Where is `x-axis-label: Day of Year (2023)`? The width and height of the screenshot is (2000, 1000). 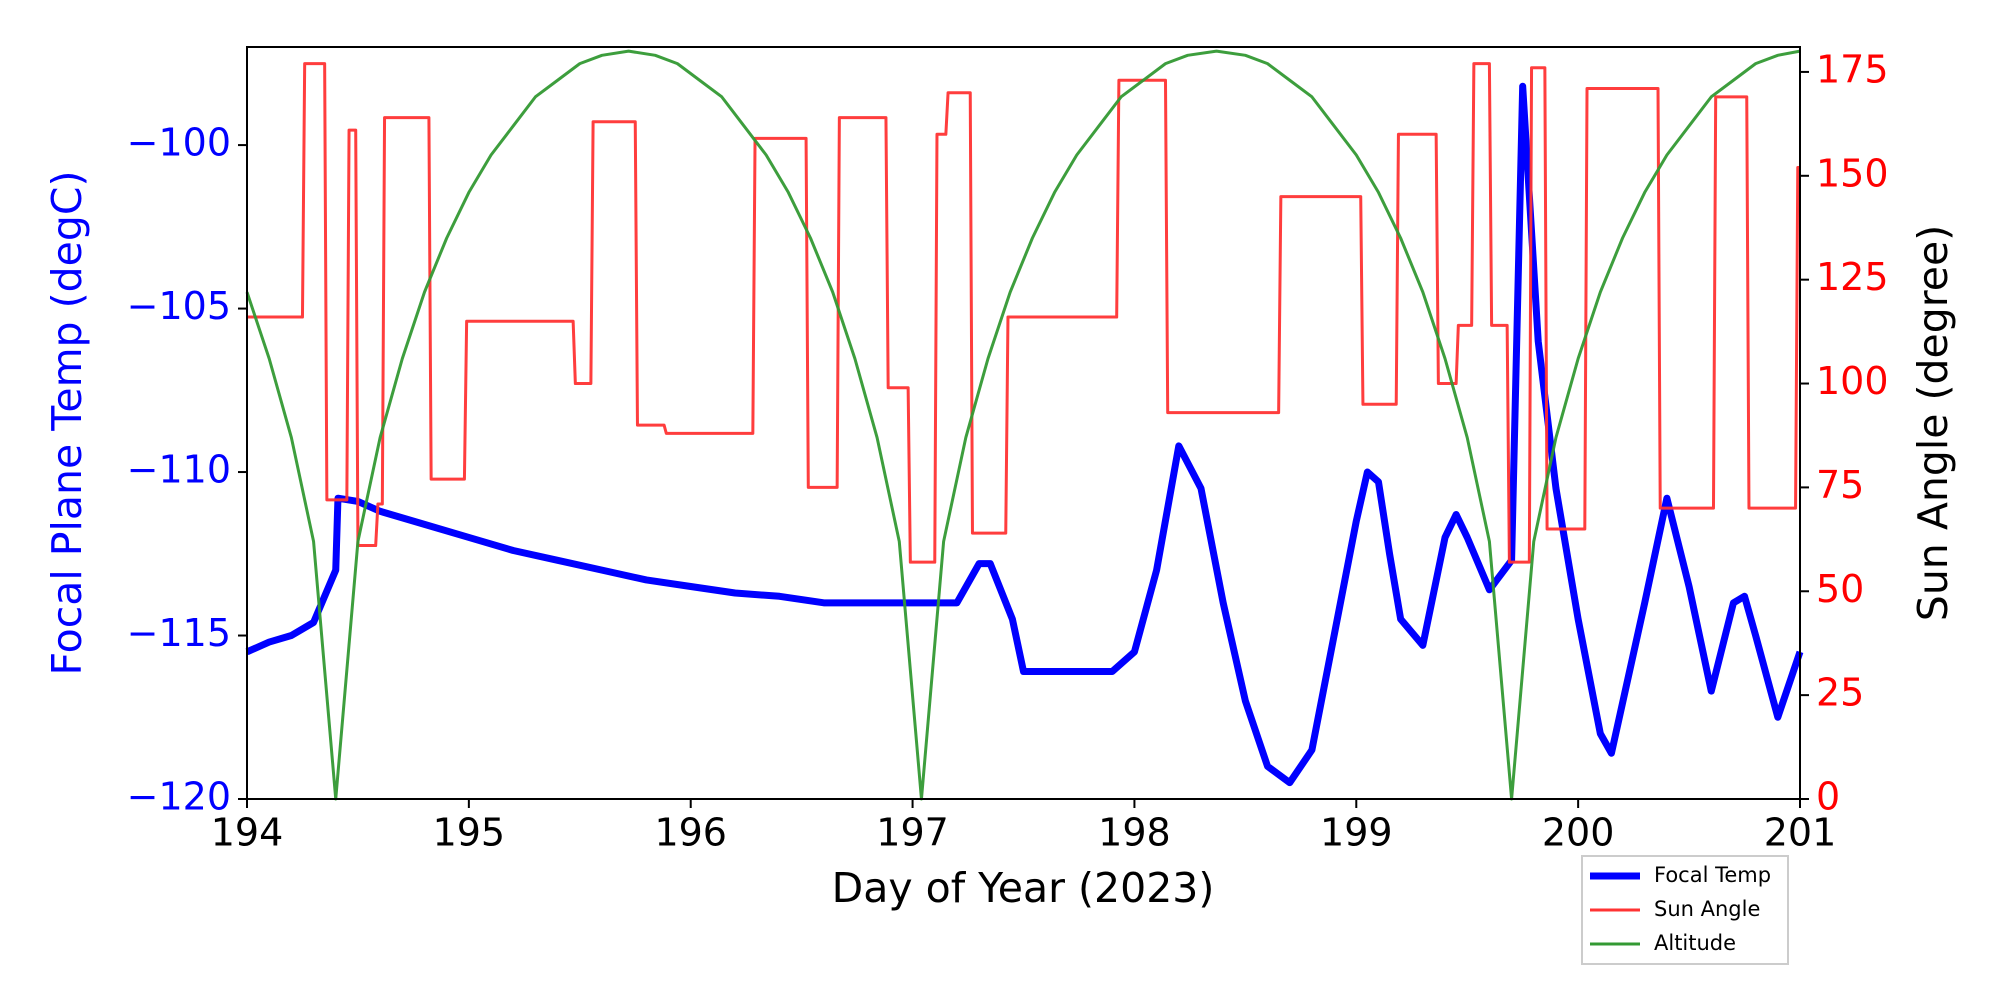
x-axis-label: Day of Year (2023) is located at coordinates (1023, 888).